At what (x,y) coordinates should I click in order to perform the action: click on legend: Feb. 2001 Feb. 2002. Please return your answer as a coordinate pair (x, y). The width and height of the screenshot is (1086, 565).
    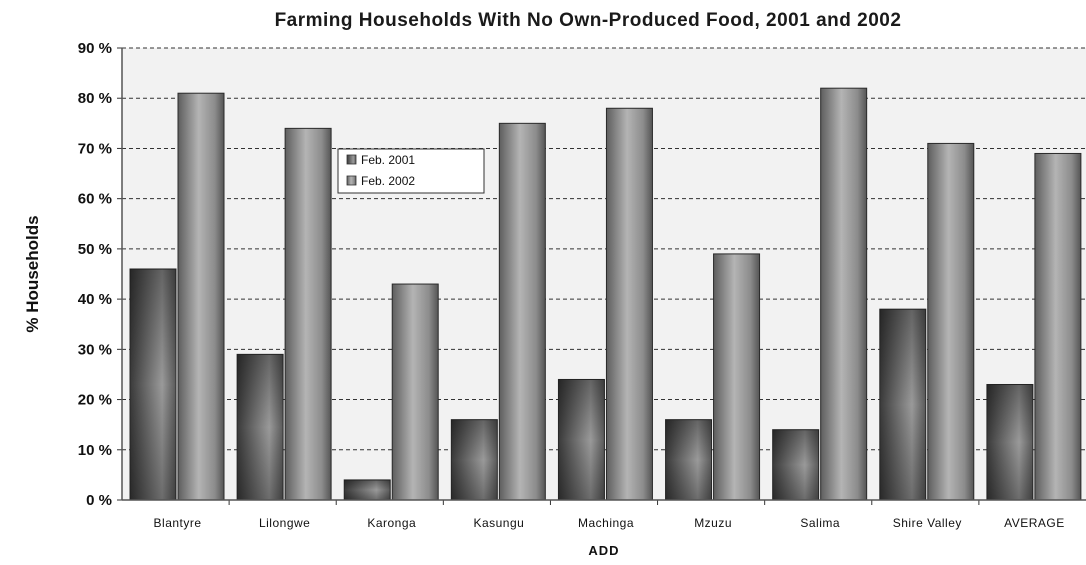
    Looking at the image, I should click on (411, 171).